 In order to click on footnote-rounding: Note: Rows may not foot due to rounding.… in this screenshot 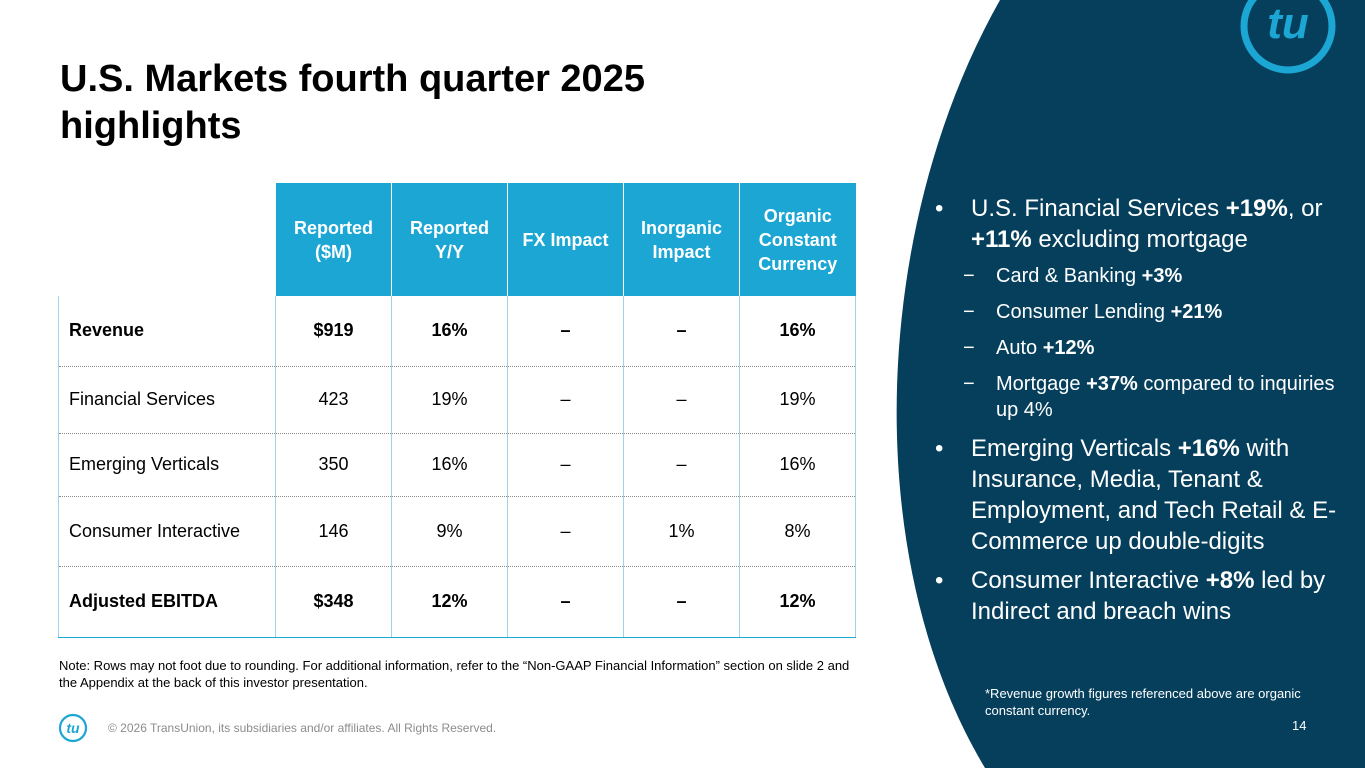, I will do `click(454, 674)`.